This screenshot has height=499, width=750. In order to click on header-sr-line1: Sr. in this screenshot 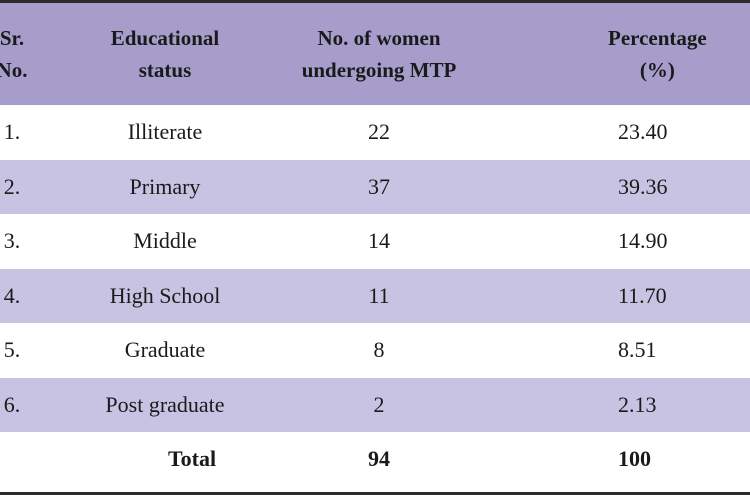, I will do `click(12, 38)`.